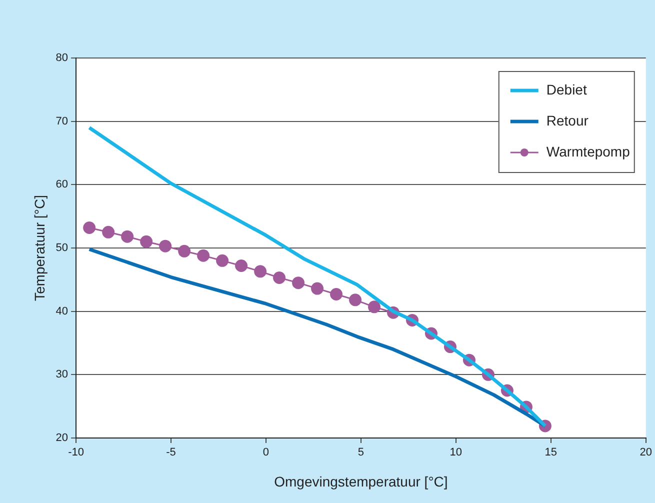 This screenshot has width=655, height=503. What do you see at coordinates (62, 184) in the screenshot?
I see `y-tick-label: 60` at bounding box center [62, 184].